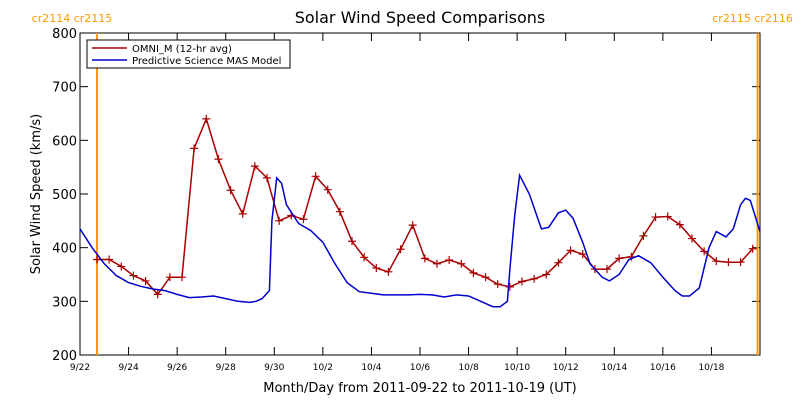 Image resolution: width=800 pixels, height=400 pixels. Describe the element at coordinates (711, 368) in the screenshot. I see `x-tick-label: 10/18` at that location.